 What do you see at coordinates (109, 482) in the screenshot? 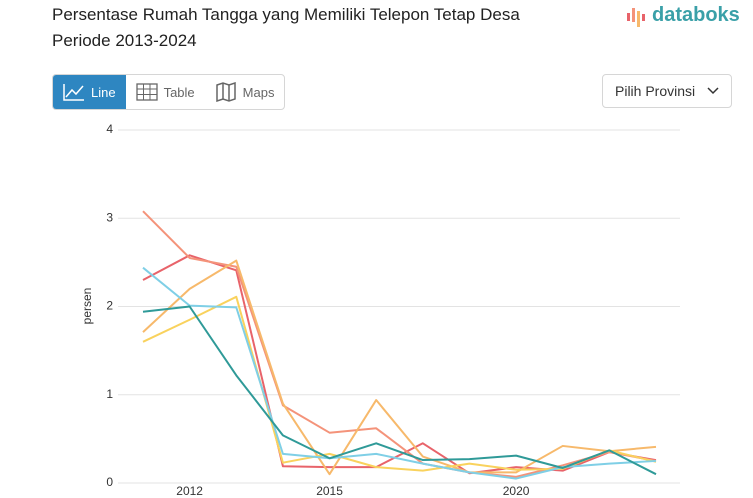
I see `y-tick-label: 0` at bounding box center [109, 482].